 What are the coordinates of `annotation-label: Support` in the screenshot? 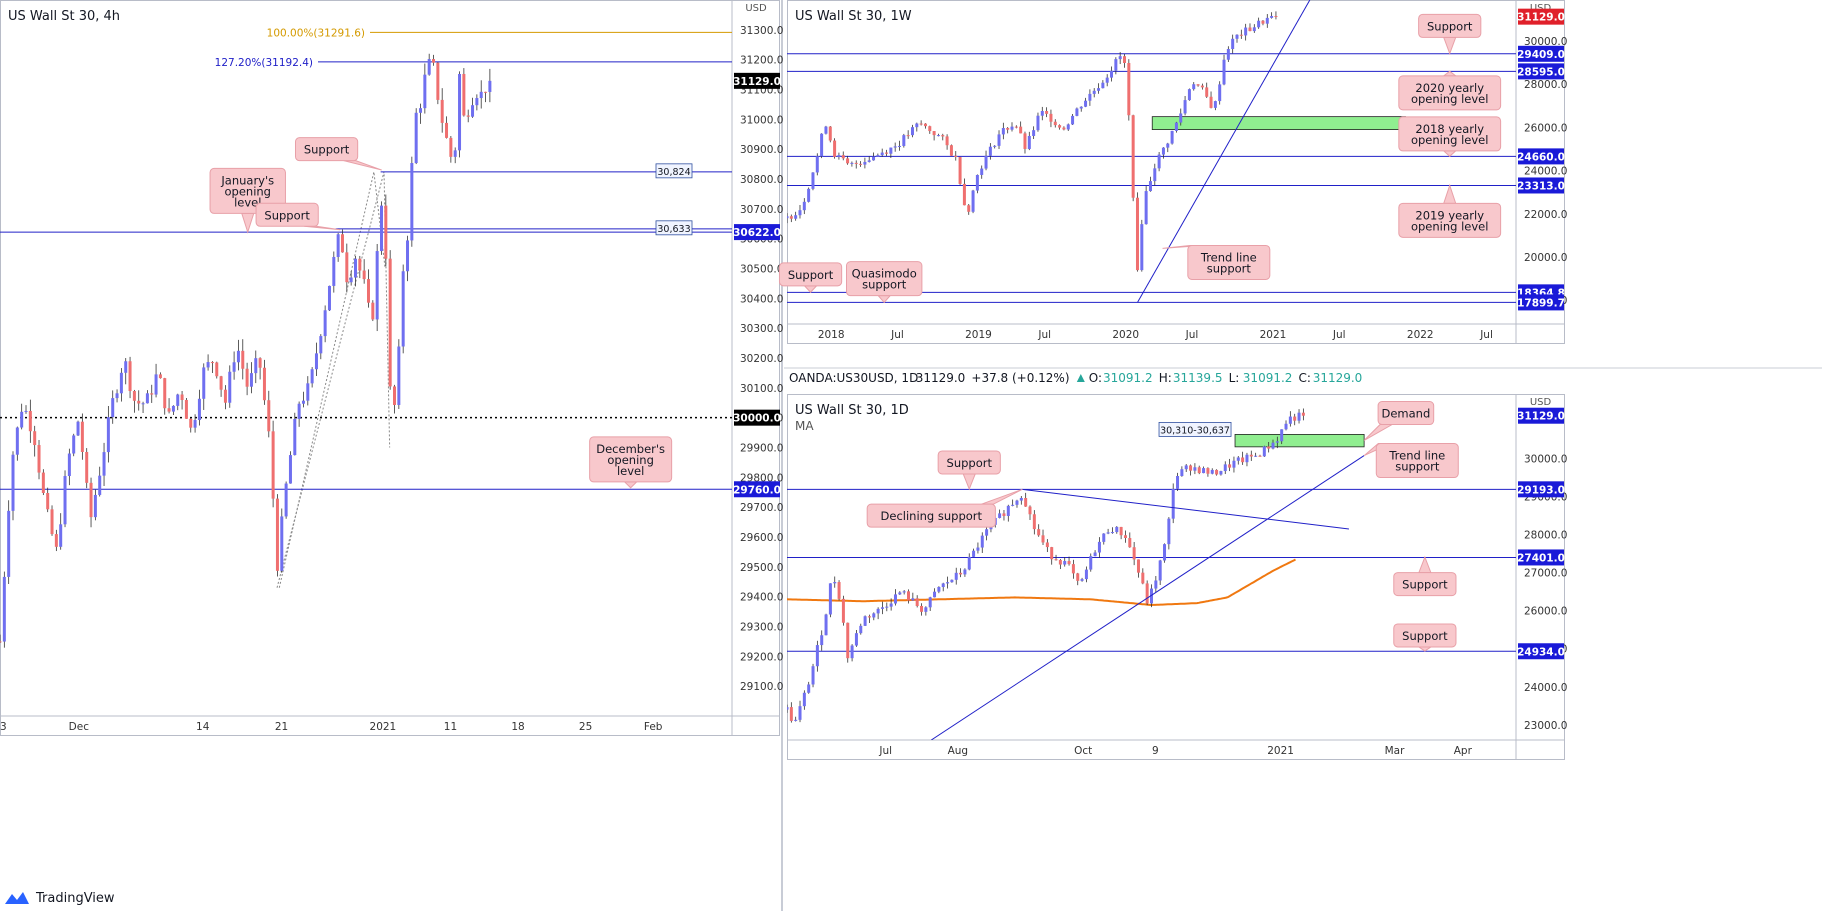 It's located at (970, 463).